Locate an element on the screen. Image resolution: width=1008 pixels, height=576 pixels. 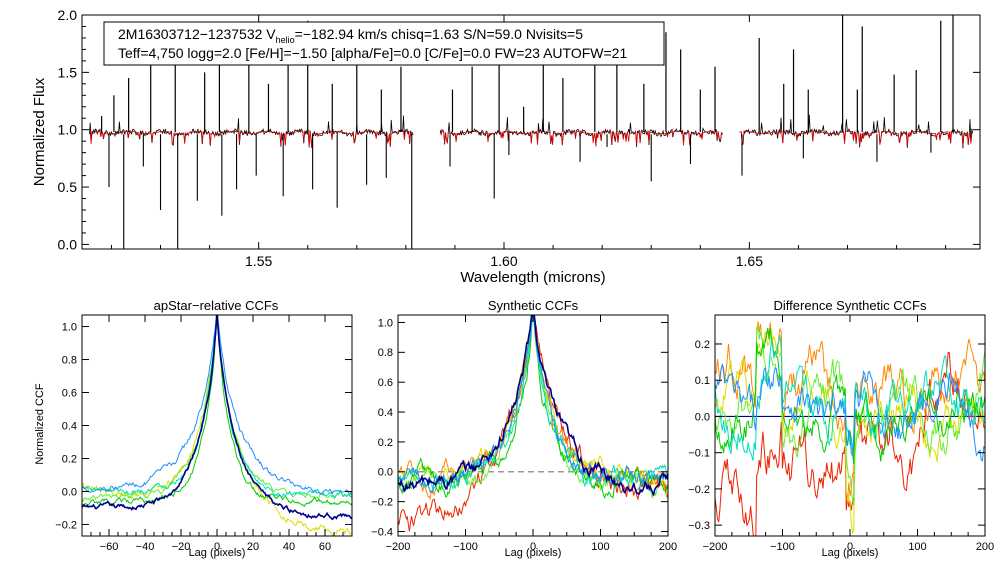
x-tick-label: 60 is located at coordinates (325, 547).